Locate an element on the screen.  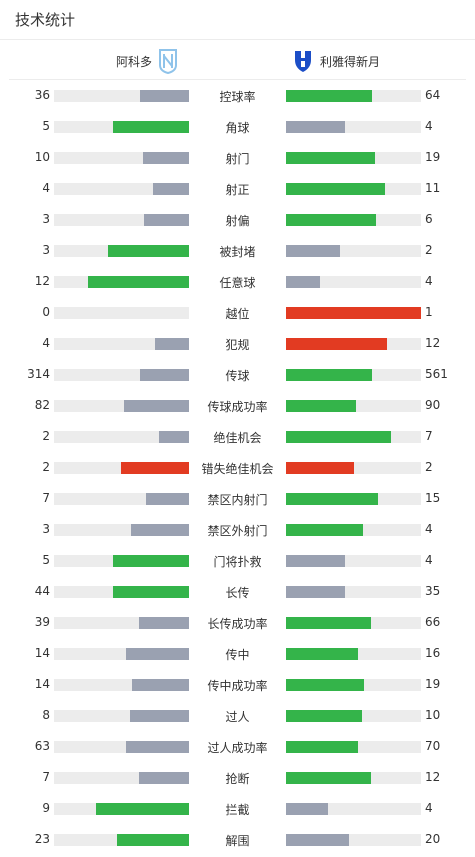
stat-row: 10 射门 19 is located at coordinates (237, 157).